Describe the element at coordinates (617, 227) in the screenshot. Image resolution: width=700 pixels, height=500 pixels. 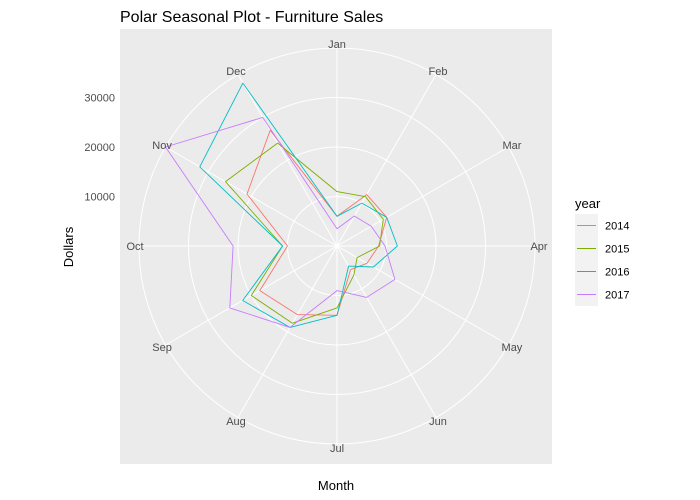
I see `legend-label: 2014` at that location.